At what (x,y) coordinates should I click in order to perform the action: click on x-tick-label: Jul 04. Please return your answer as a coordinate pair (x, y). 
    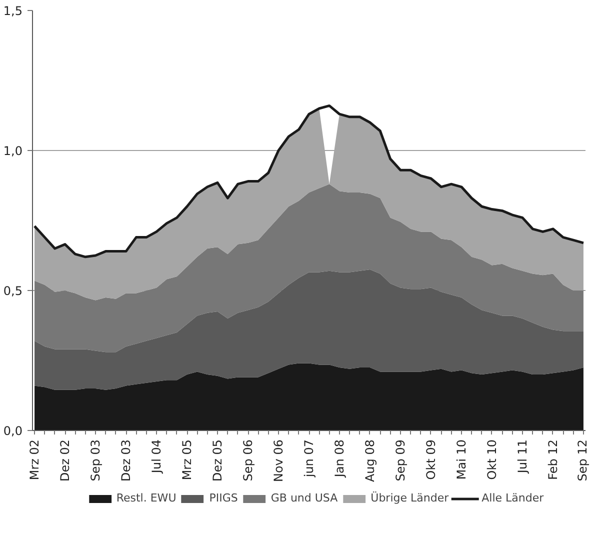
    Looking at the image, I should click on (157, 457).